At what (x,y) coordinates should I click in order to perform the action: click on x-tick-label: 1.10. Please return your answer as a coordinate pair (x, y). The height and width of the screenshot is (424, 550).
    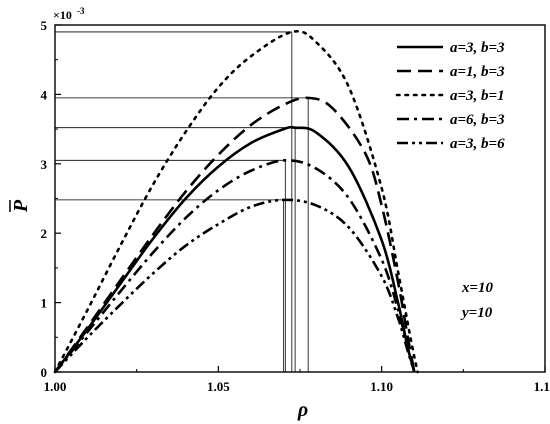
    Looking at the image, I should click on (381, 386).